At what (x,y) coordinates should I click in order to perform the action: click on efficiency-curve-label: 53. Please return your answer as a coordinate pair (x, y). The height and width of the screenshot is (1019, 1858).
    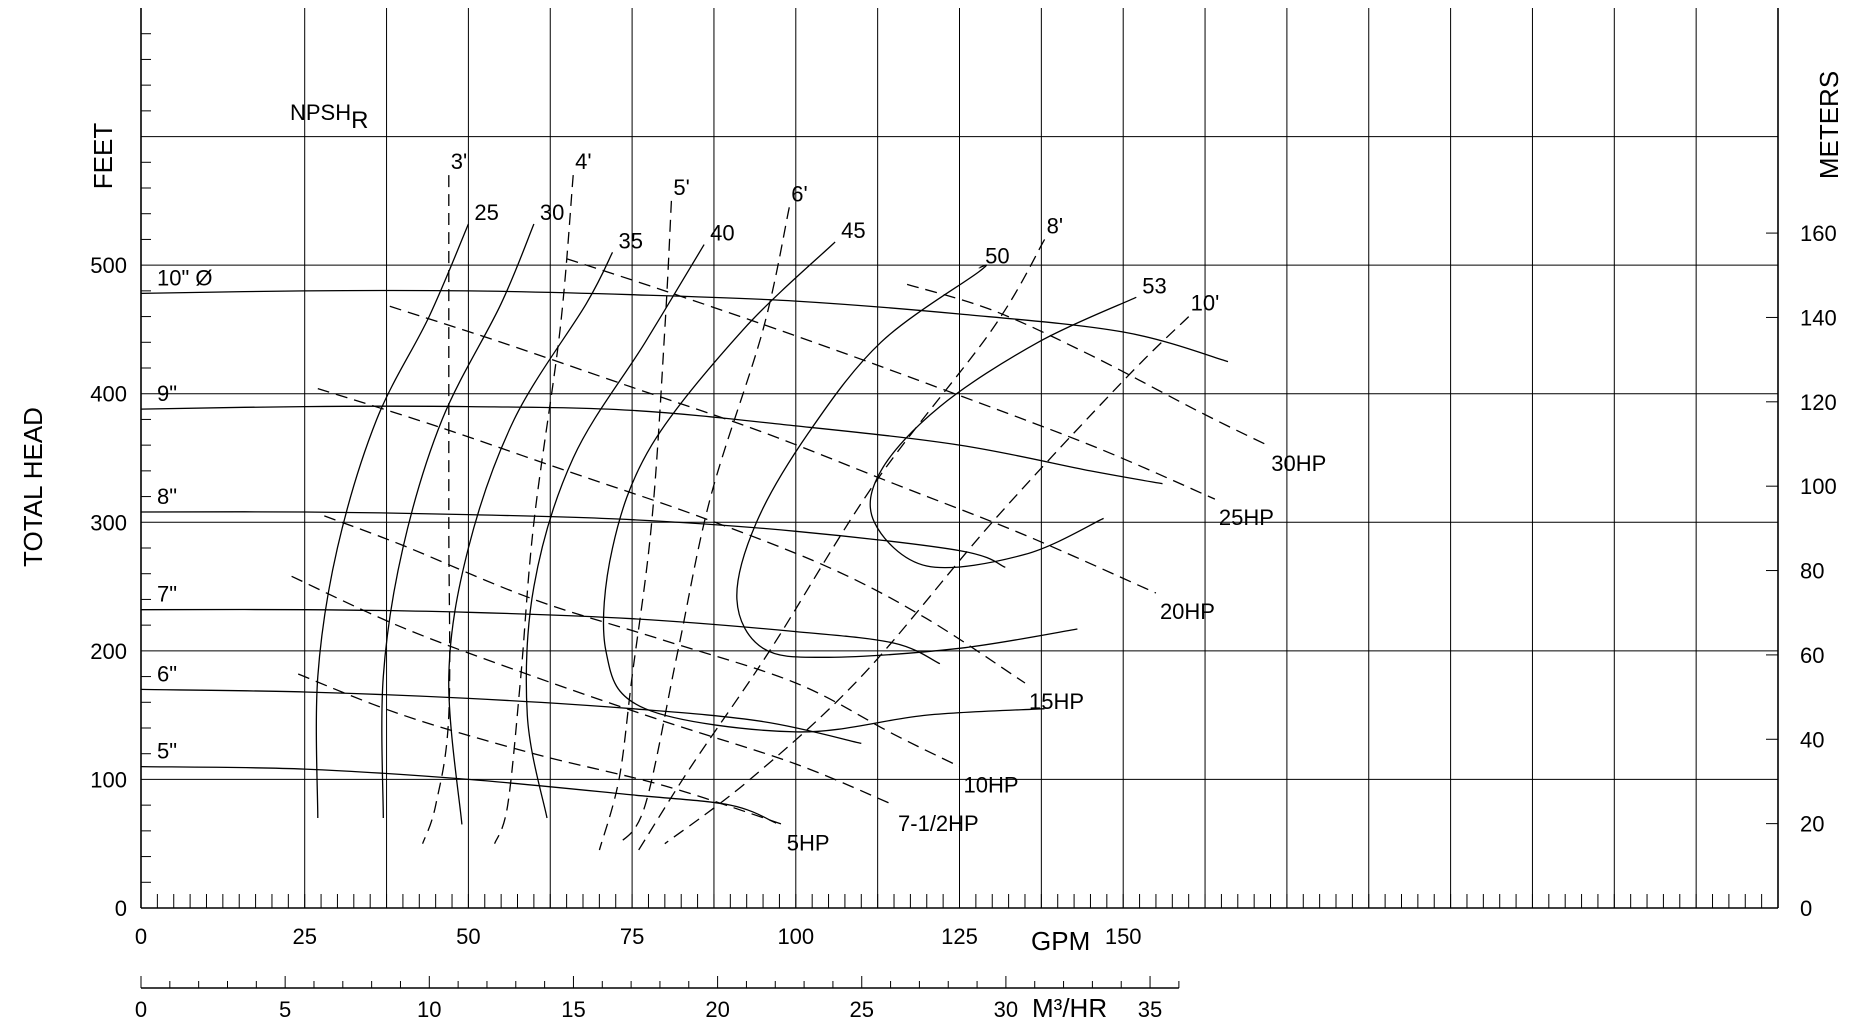
    Looking at the image, I should click on (1154, 285).